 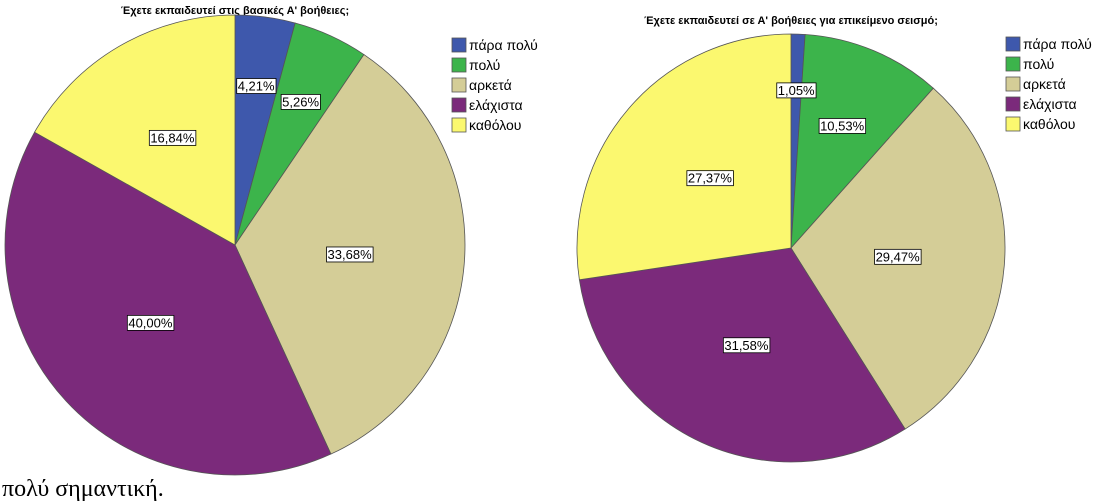 I want to click on value-label-text: 27,37%, so click(x=710, y=178).